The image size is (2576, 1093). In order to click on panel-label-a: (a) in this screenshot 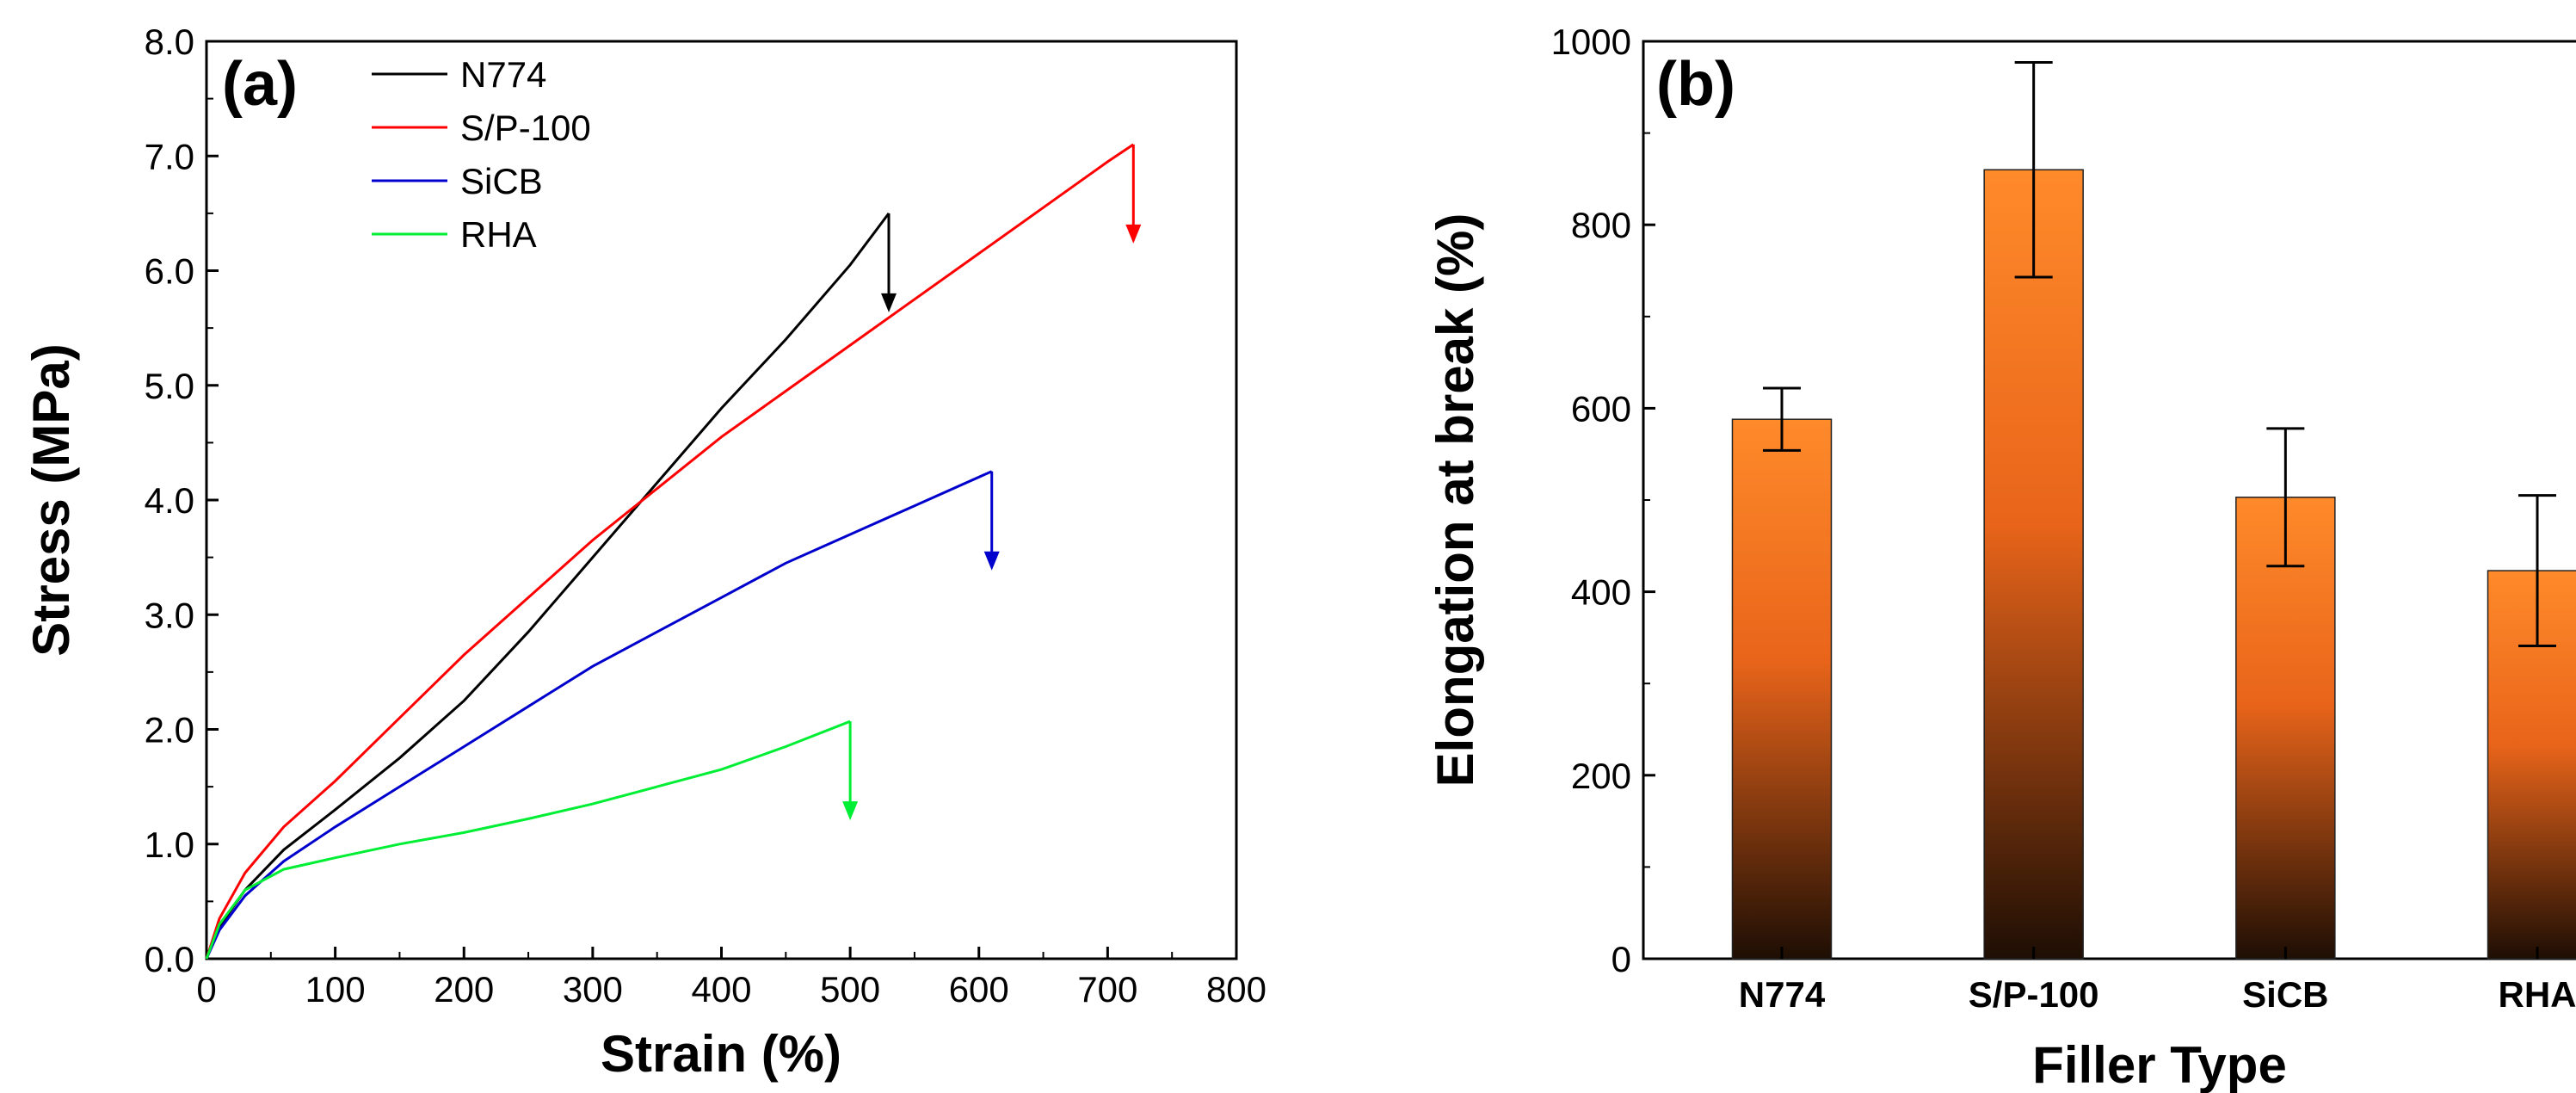, I will do `click(260, 84)`.